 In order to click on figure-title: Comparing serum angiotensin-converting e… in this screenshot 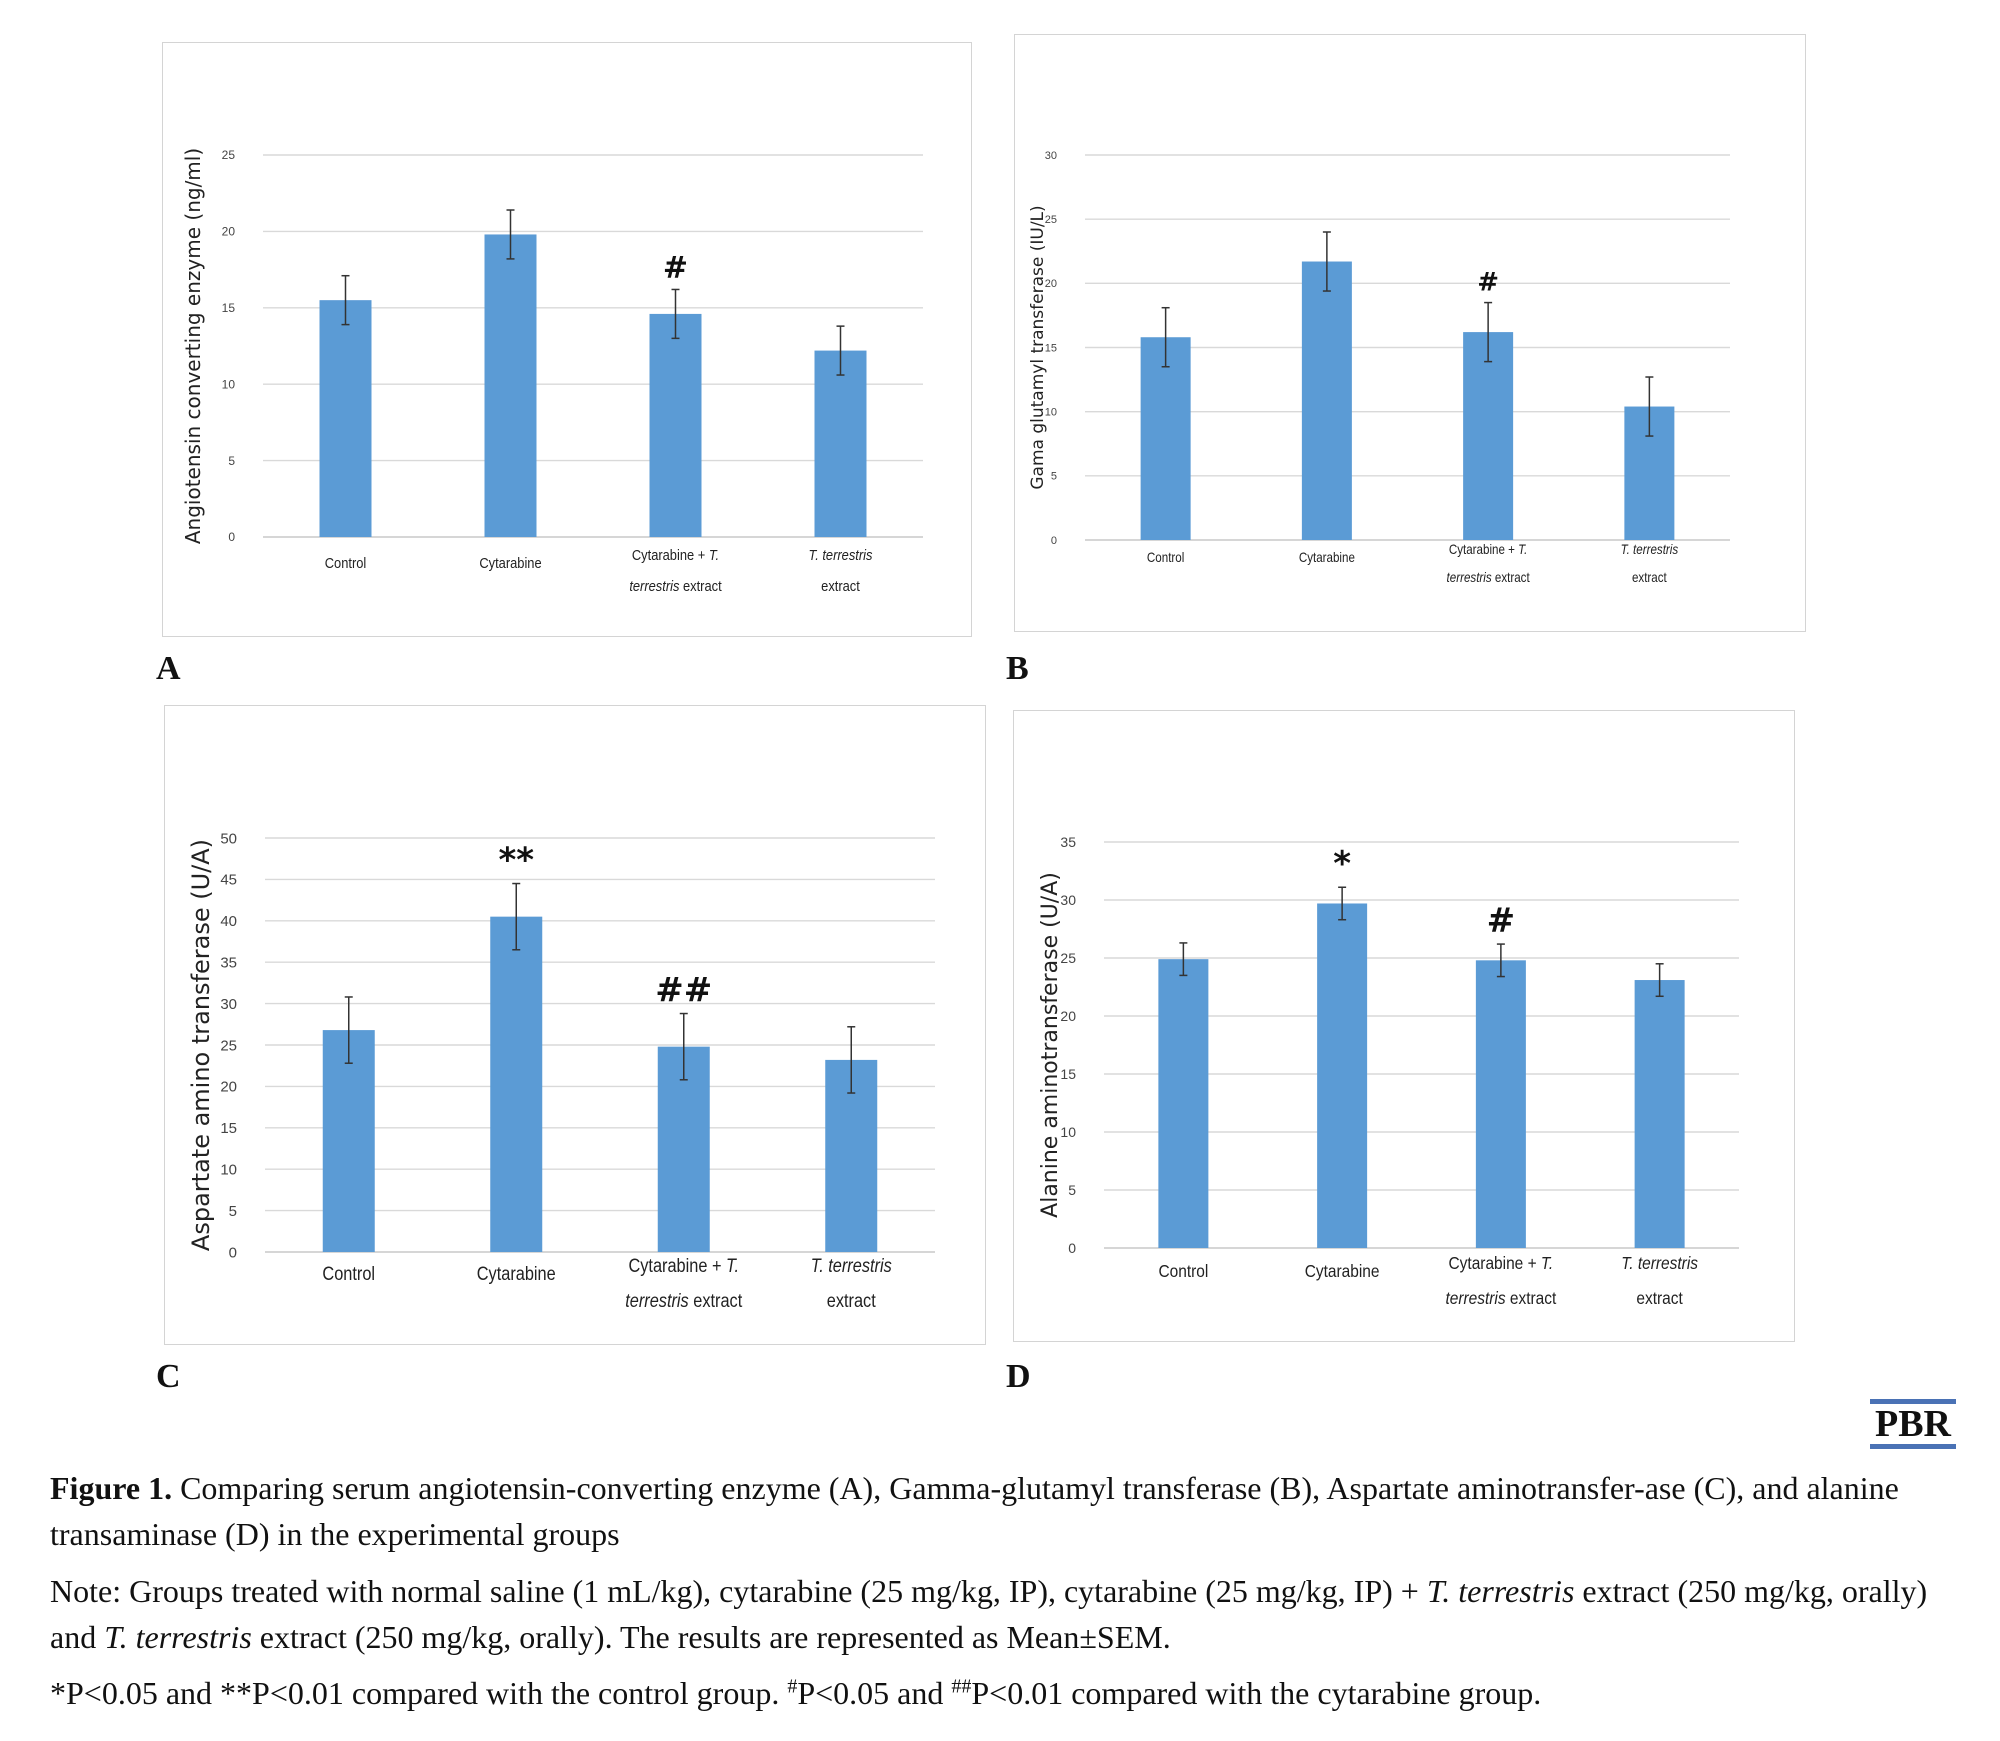, I will do `click(974, 1511)`.